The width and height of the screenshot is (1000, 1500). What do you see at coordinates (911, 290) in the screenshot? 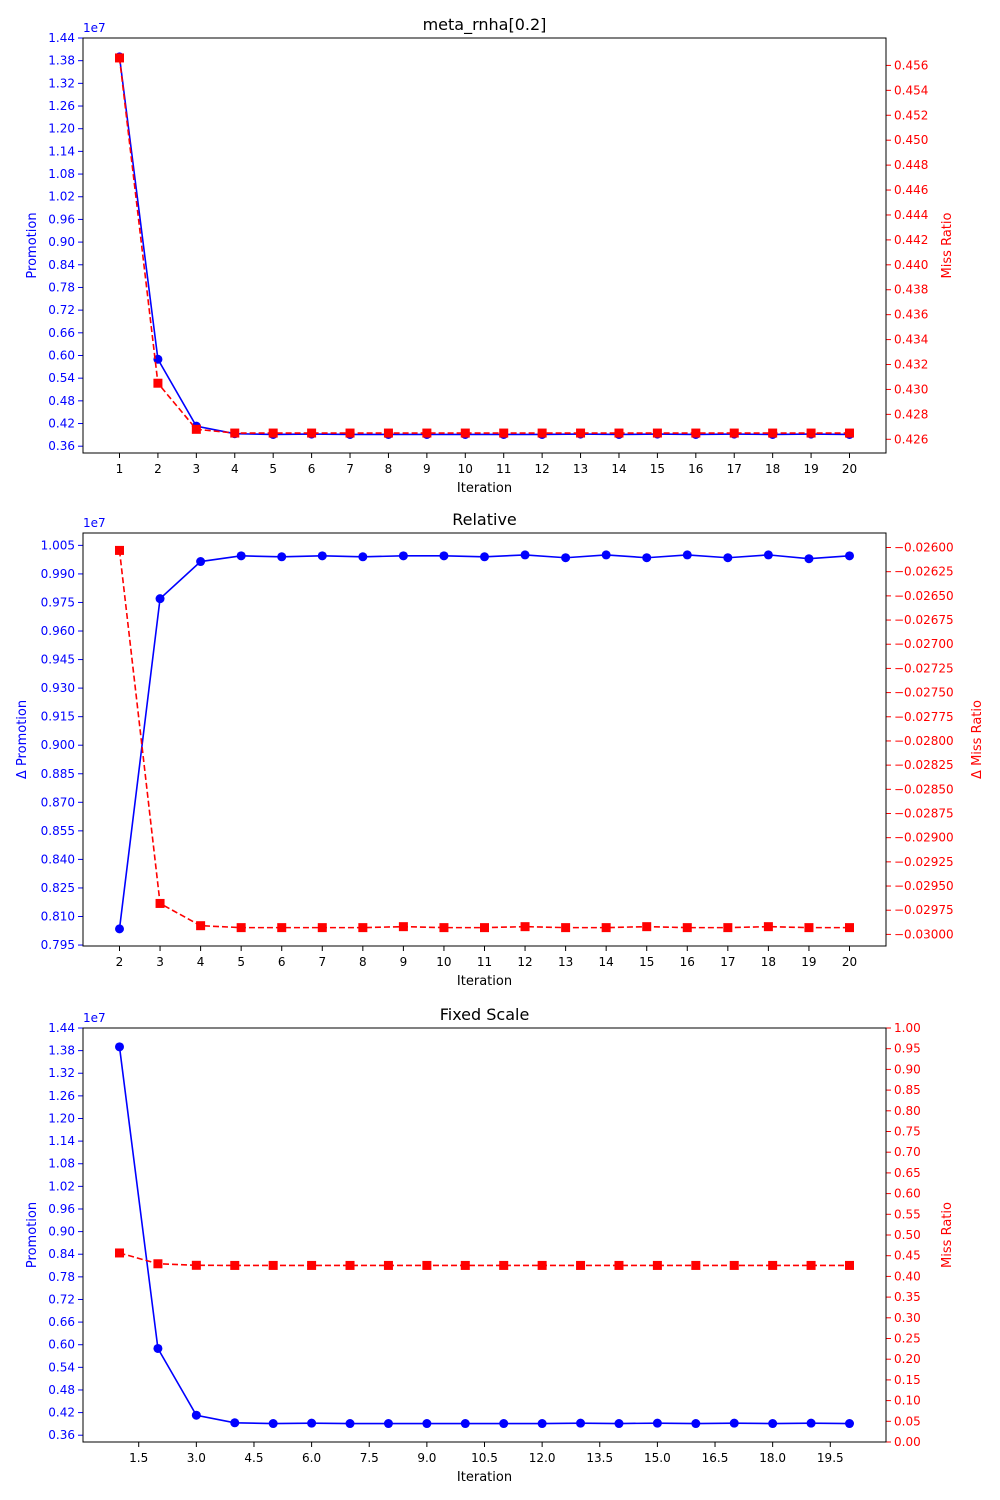
I see `right-tick-label: 0.438` at bounding box center [911, 290].